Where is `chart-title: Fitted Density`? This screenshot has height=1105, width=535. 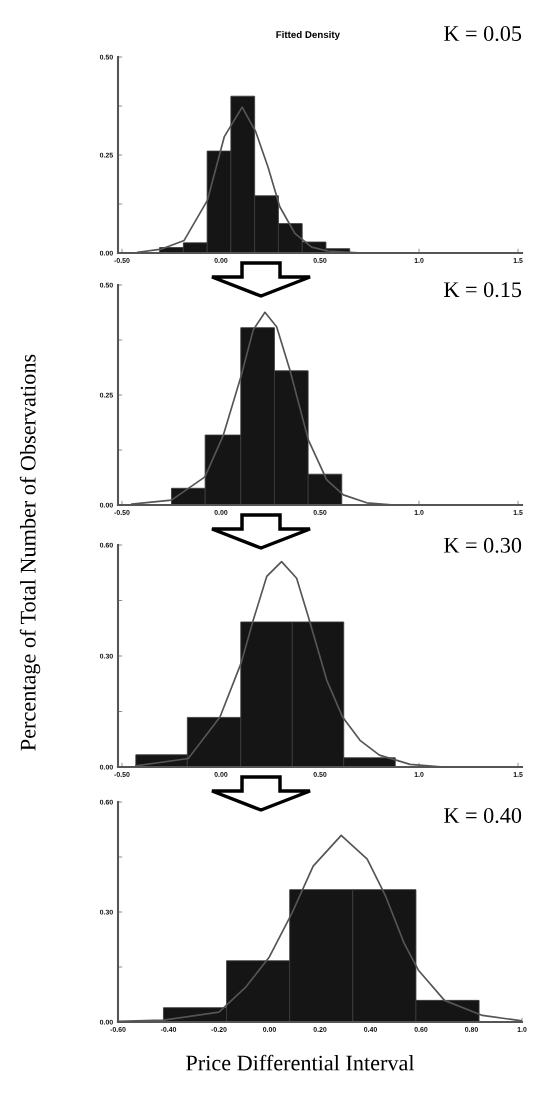
chart-title: Fitted Density is located at coordinates (308, 35).